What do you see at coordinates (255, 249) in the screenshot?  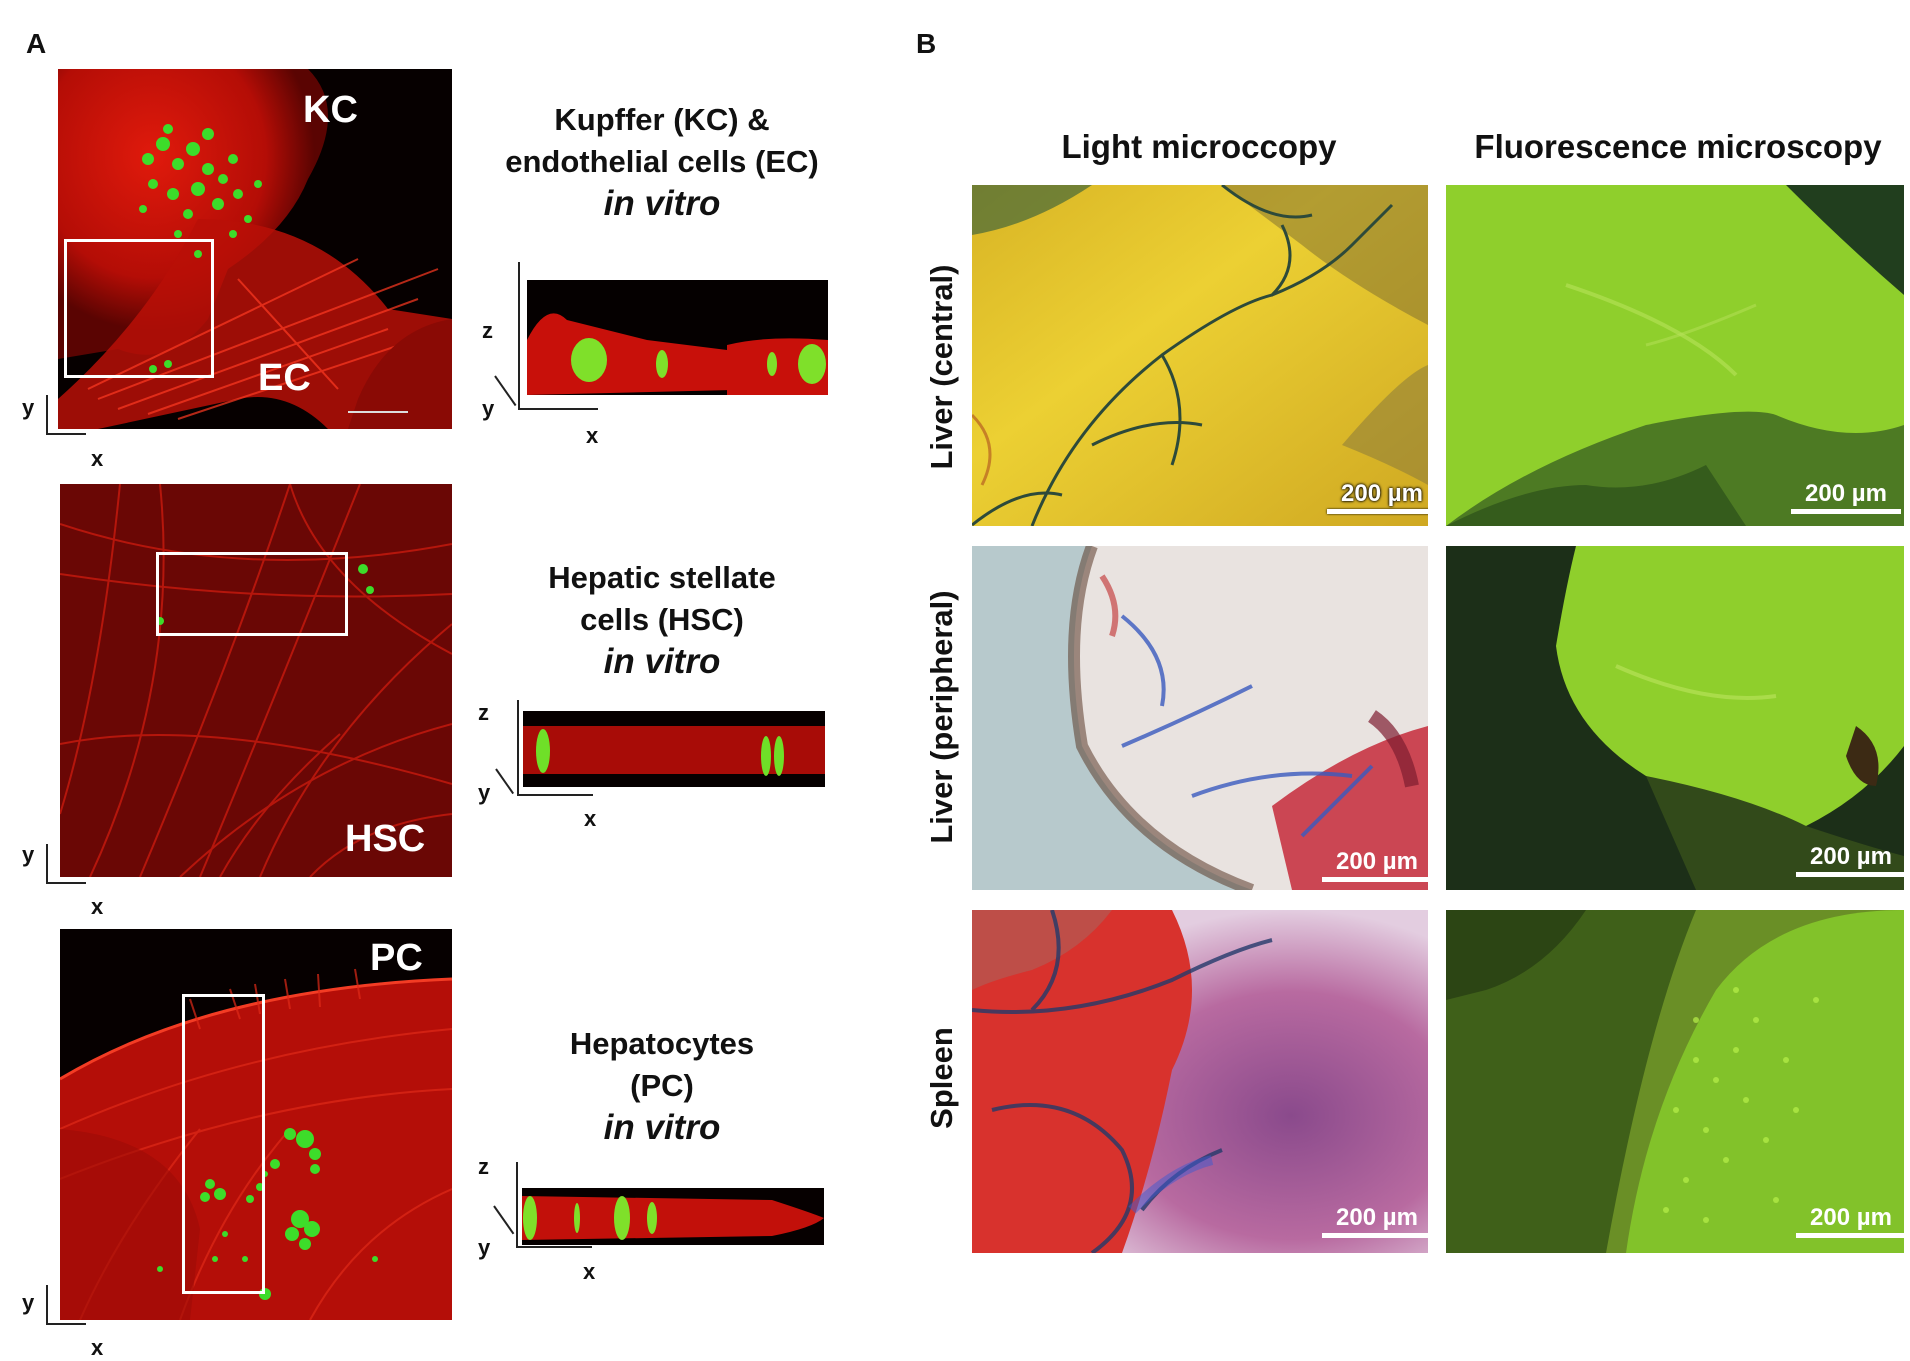 I see `kc-ec-xy-micrograph: KC EC` at bounding box center [255, 249].